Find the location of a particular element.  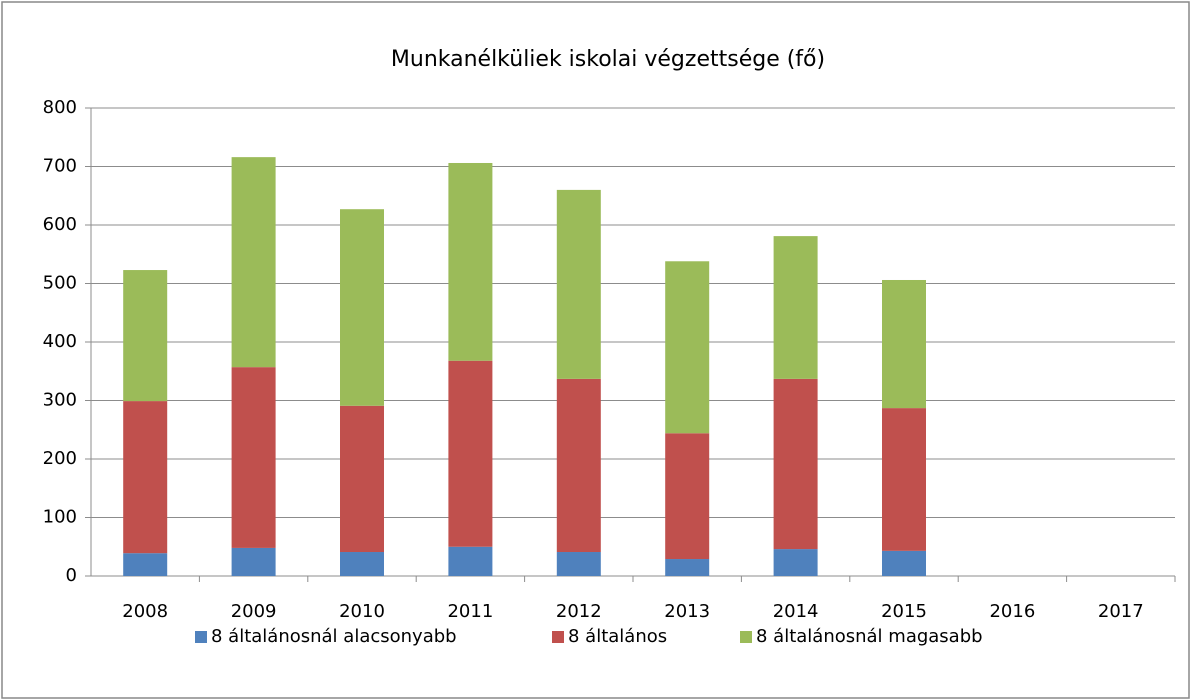

y-tick-label: 800 is located at coordinates (60, 107).